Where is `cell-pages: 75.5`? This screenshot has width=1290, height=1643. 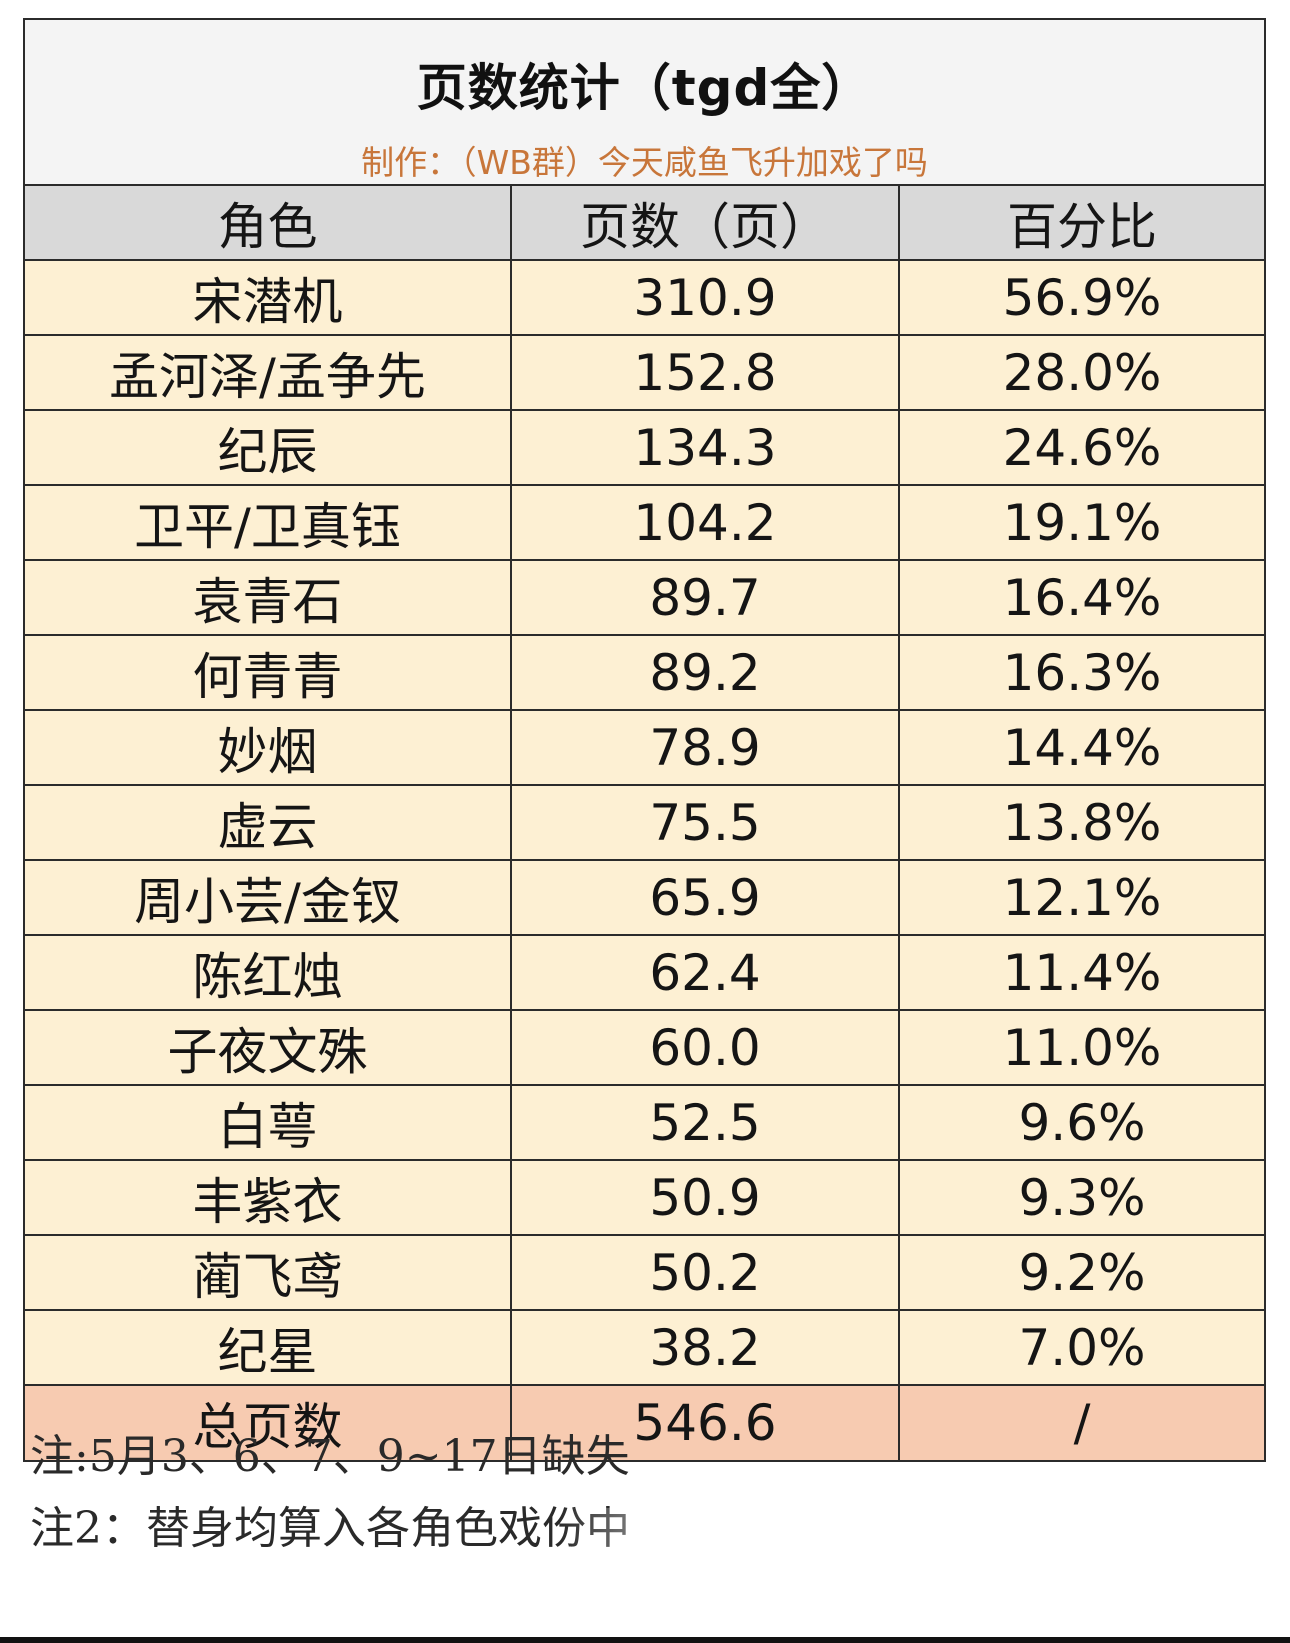
cell-pages: 75.5 is located at coordinates (705, 822).